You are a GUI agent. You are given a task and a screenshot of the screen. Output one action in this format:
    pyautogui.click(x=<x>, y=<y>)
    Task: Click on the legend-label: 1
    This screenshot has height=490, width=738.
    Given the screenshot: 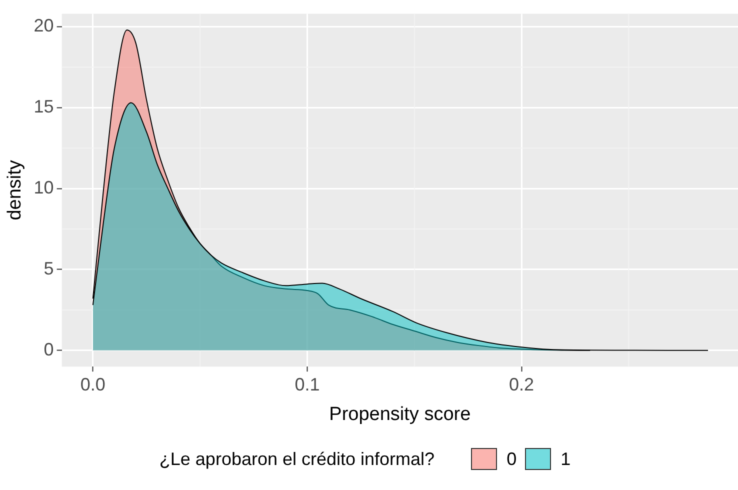 What is the action you would take?
    pyautogui.click(x=565, y=459)
    